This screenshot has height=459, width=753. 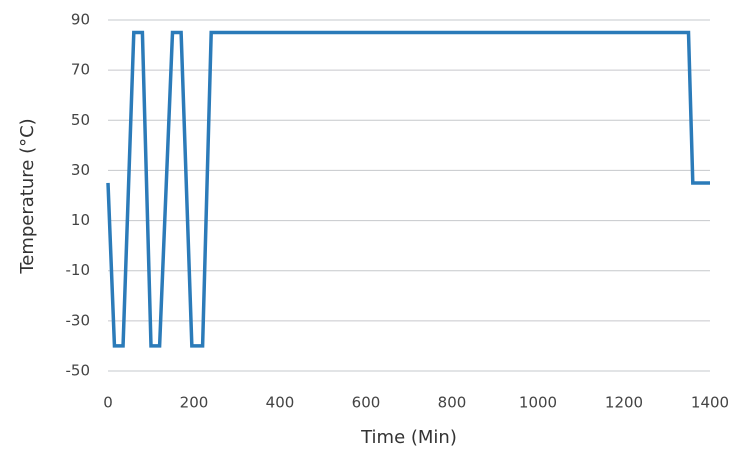 What do you see at coordinates (408, 437) in the screenshot?
I see `x-axis-label: Time (Min)` at bounding box center [408, 437].